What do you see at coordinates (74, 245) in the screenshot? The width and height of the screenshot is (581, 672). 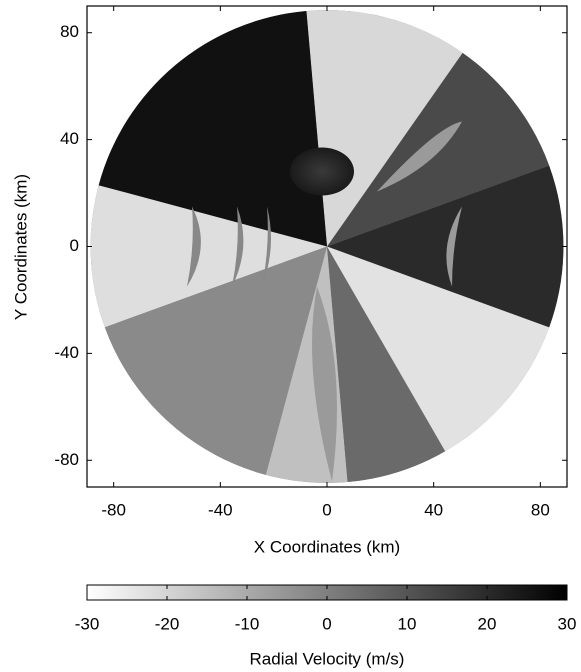 I see `y-tick-label: 0` at bounding box center [74, 245].